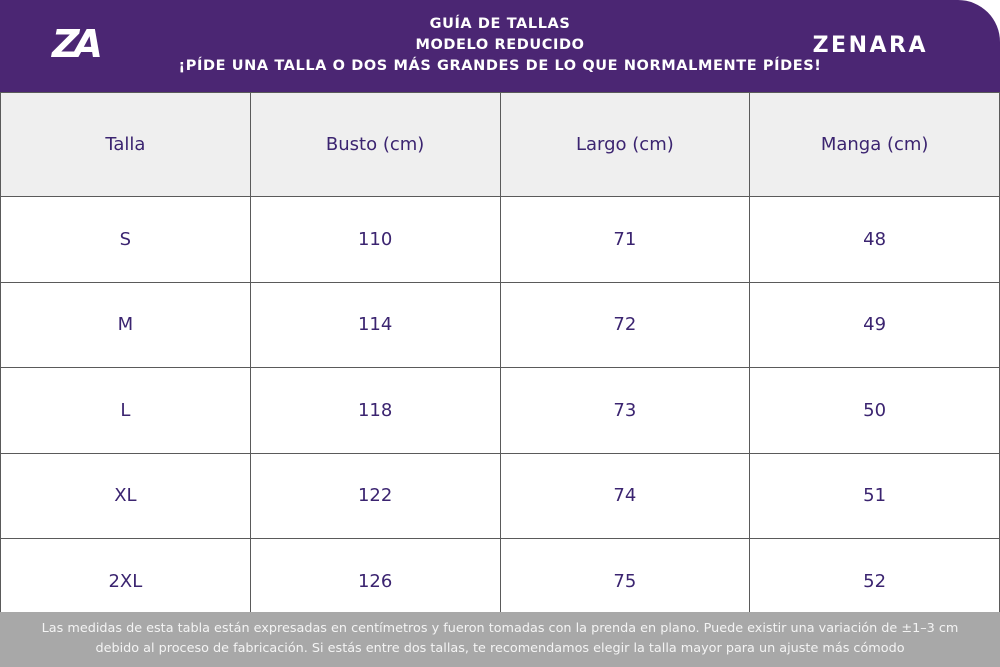 This screenshot has height=667, width=1000. I want to click on table-cell: 50, so click(874, 410).